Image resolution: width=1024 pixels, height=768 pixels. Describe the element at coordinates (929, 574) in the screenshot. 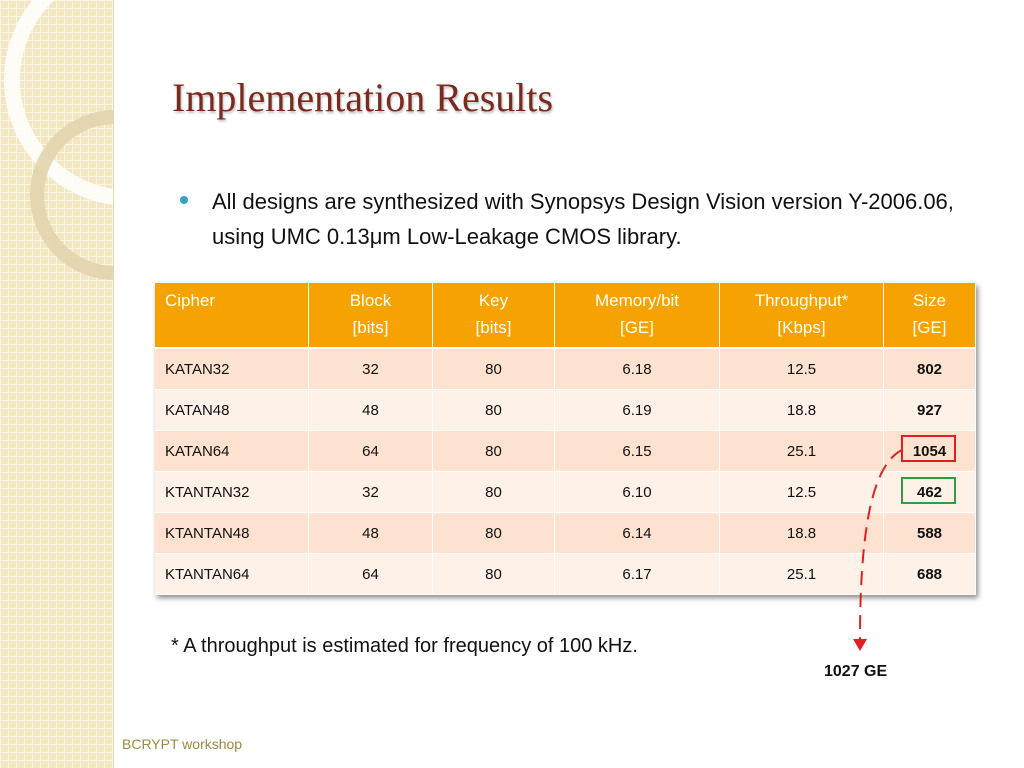

I see `cell-size: 688` at that location.